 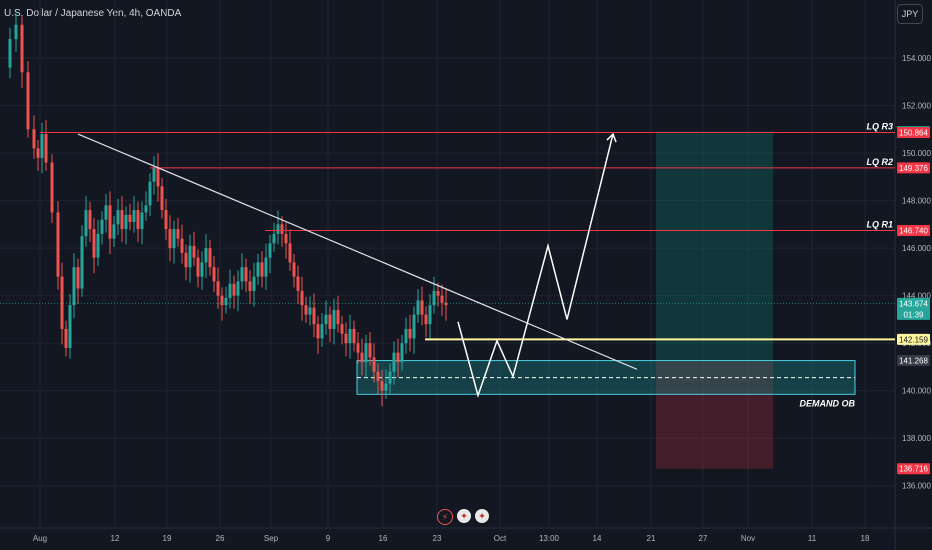 What do you see at coordinates (651, 538) in the screenshot?
I see `x-tick-label: 21` at bounding box center [651, 538].